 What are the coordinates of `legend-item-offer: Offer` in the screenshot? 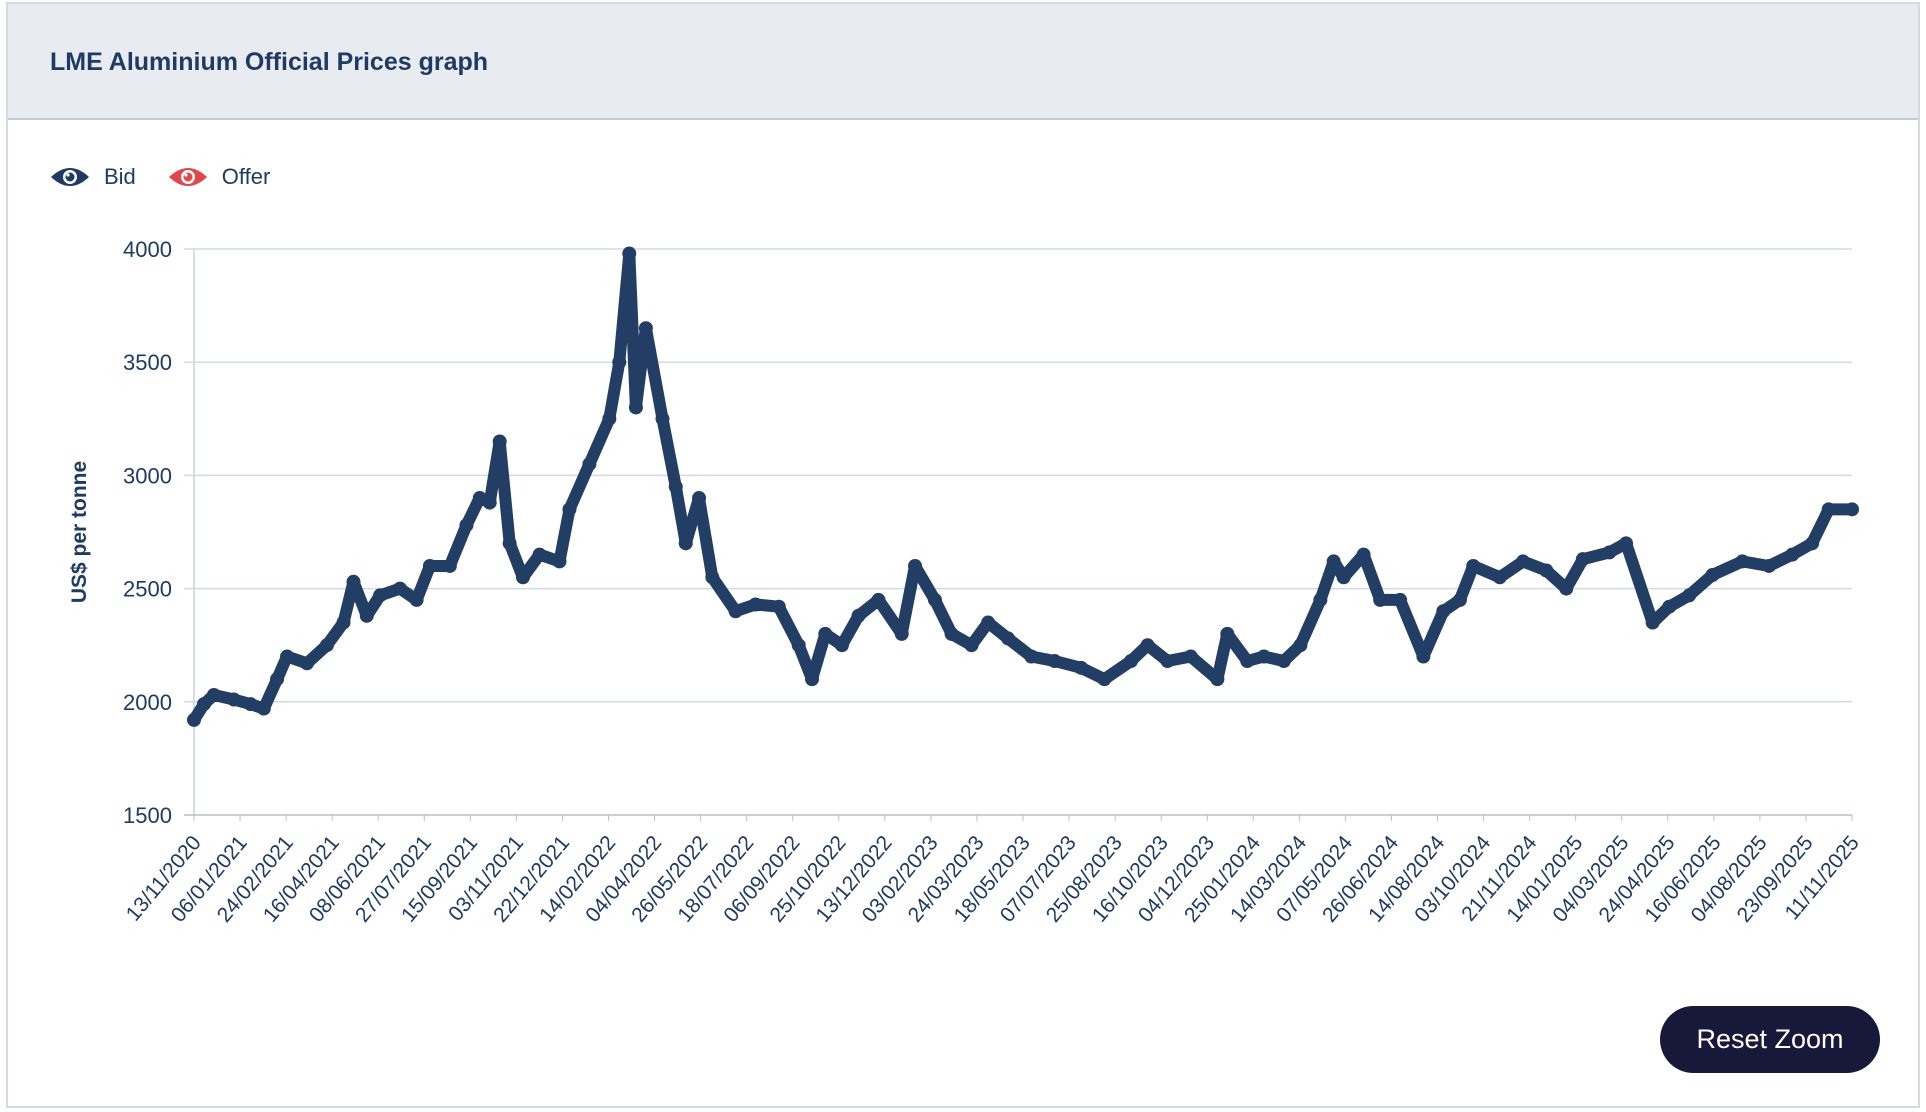 It's located at (219, 177).